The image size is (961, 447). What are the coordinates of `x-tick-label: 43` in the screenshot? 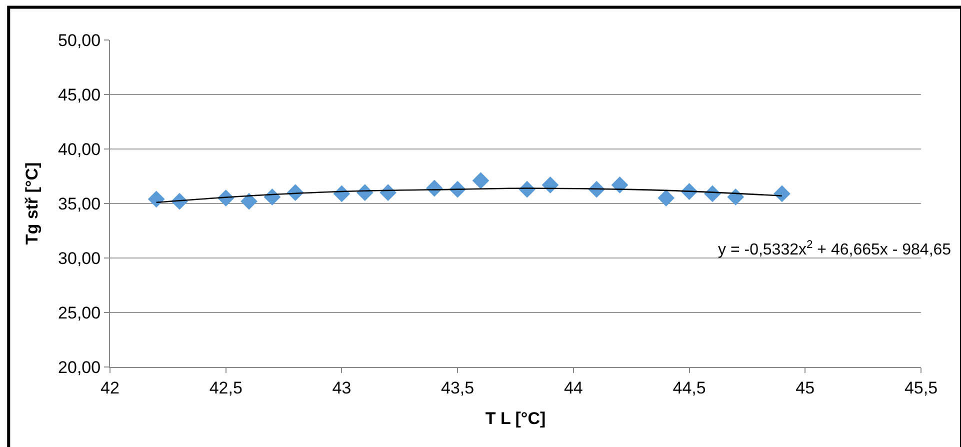 It's located at (342, 388).